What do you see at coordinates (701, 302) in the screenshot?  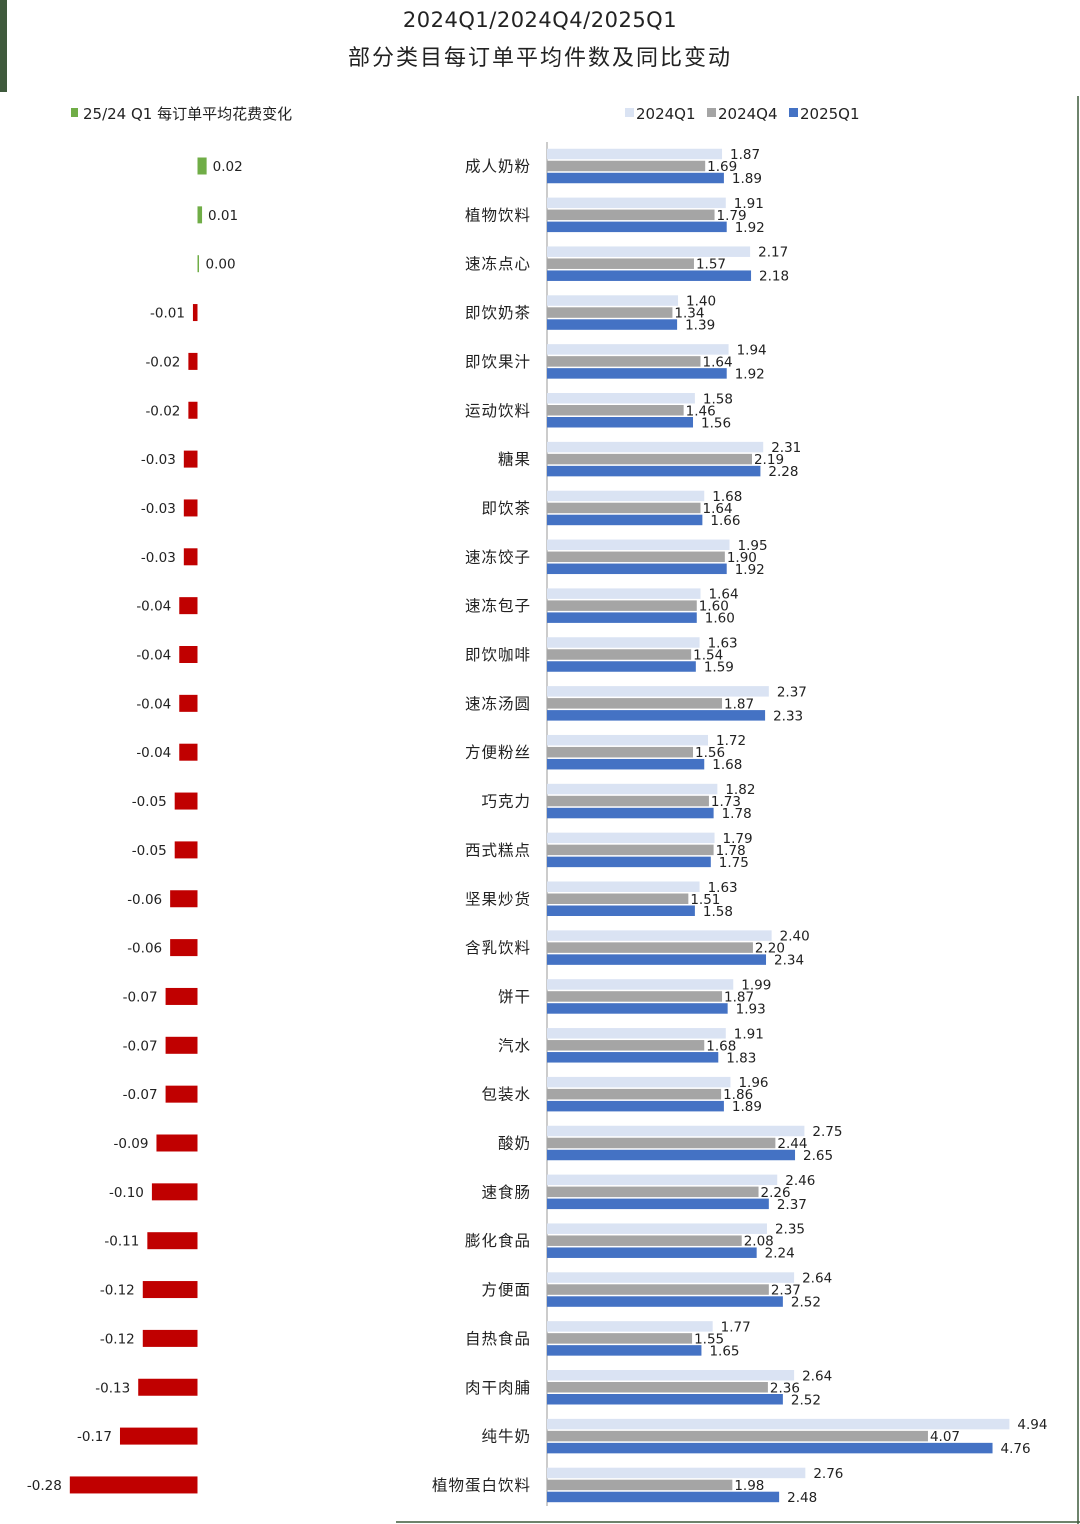 I see `value-label-2024Q1: 1.40` at bounding box center [701, 302].